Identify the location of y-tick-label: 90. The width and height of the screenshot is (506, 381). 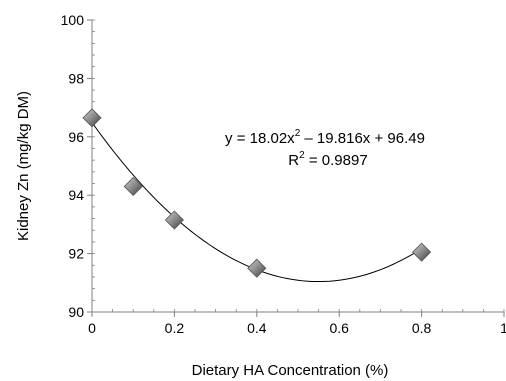
(76, 312).